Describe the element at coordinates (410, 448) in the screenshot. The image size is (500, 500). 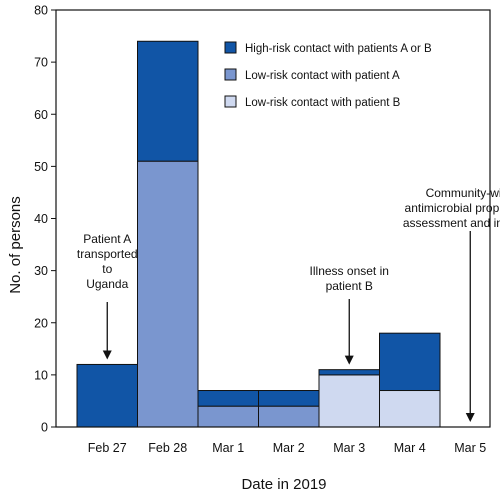
I see `x-tick-label: Mar 4` at that location.